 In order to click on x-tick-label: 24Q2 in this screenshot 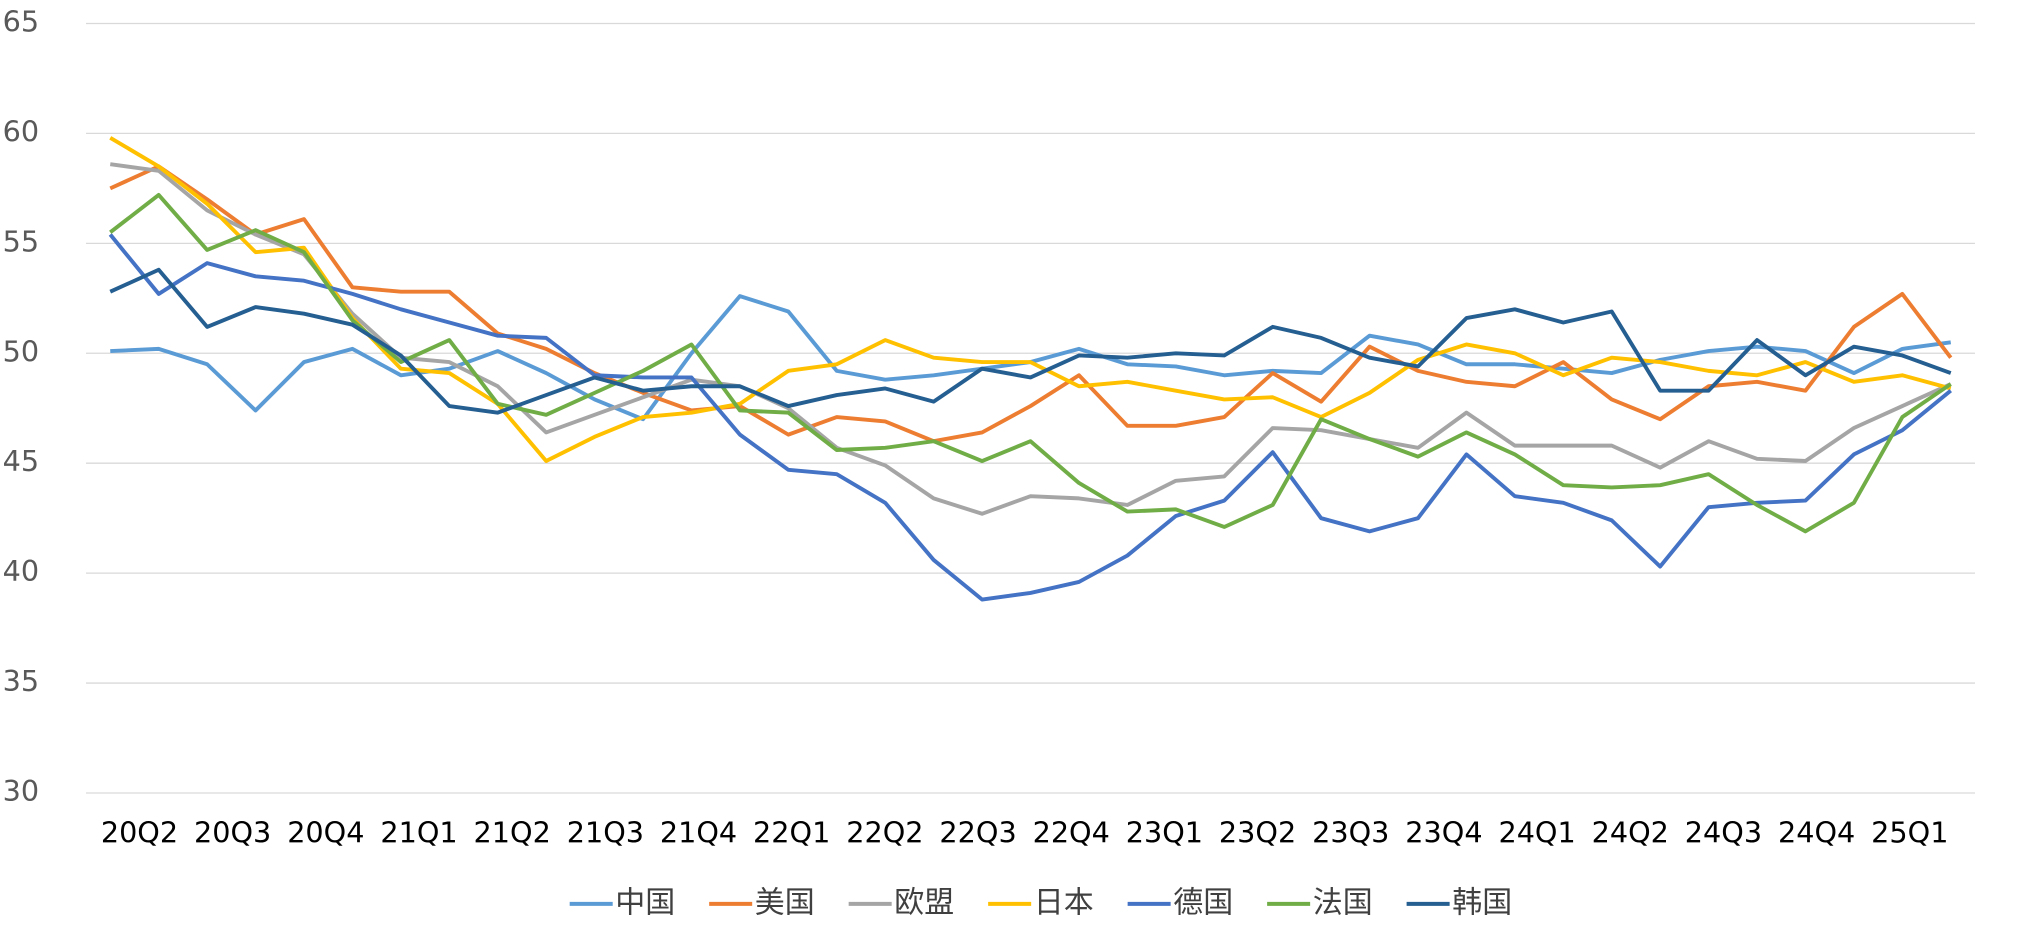, I will do `click(1630, 833)`.